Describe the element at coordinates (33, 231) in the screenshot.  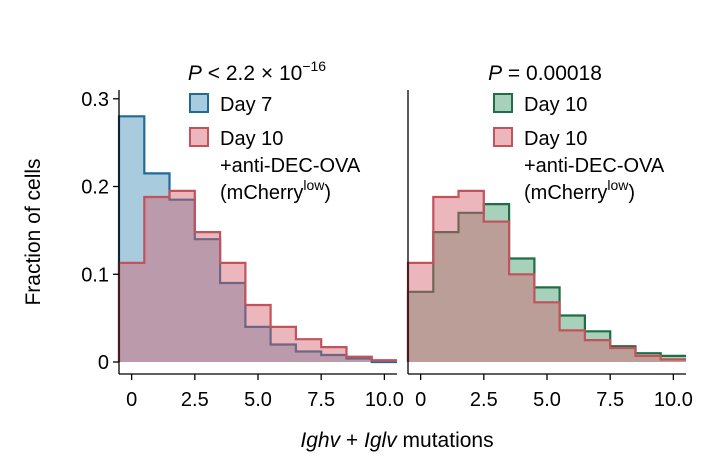
I see `y-axis-label: Fraction of cells` at that location.